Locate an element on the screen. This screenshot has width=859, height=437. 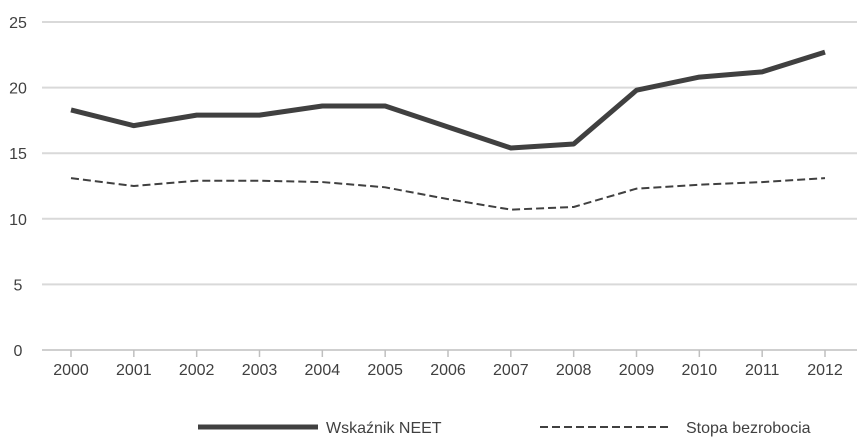
x-tick-label-2012: 2012 is located at coordinates (825, 370).